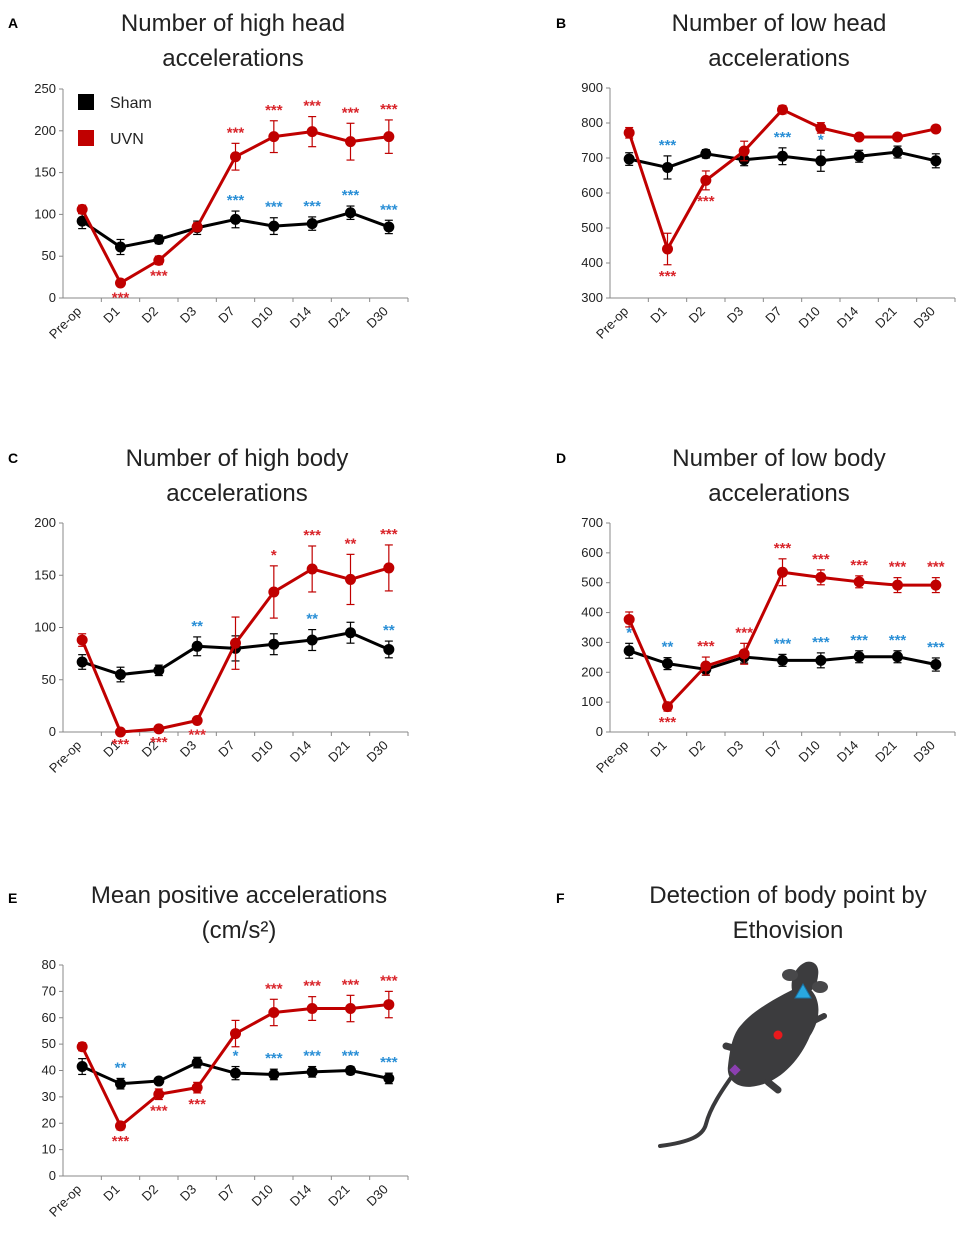 The image size is (971, 1237). Describe the element at coordinates (12, 898) in the screenshot. I see `panel-label: E` at that location.